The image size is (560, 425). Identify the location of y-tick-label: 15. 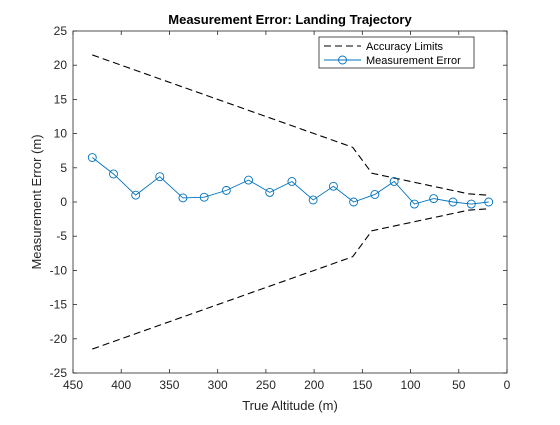
(61, 99).